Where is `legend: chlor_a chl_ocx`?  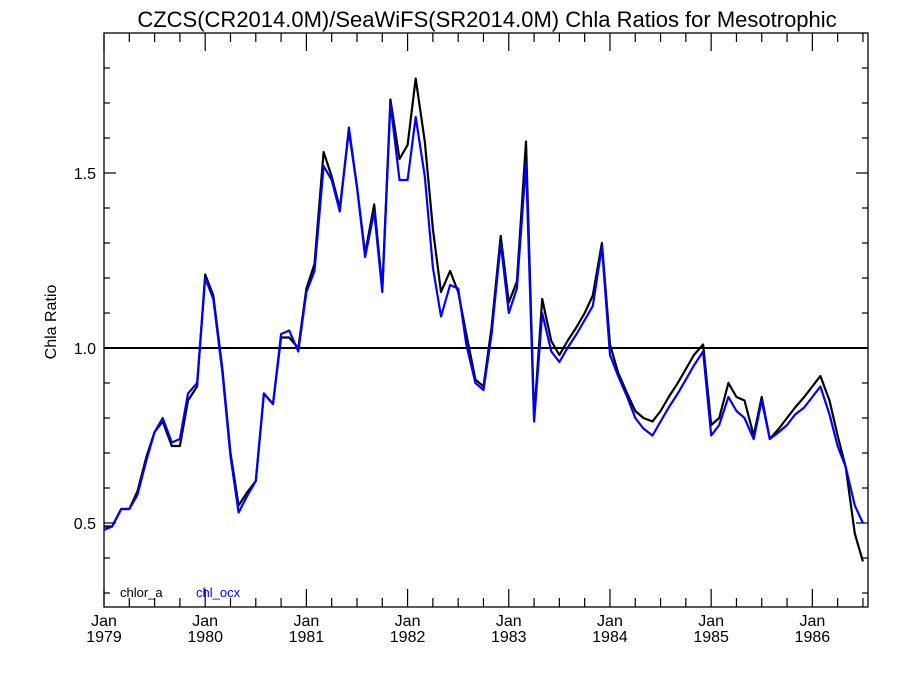
legend: chlor_a chl_ocx is located at coordinates (180, 592).